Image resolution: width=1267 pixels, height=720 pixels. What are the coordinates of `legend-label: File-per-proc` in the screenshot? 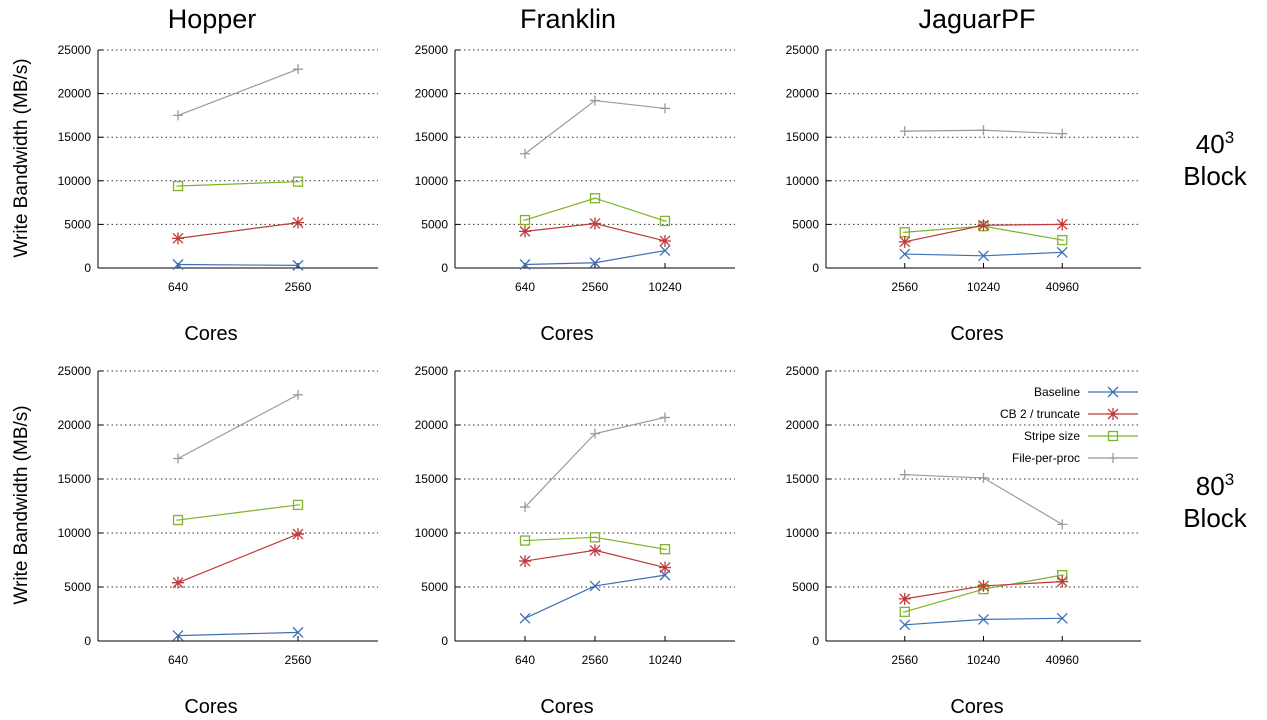 It's located at (1046, 458).